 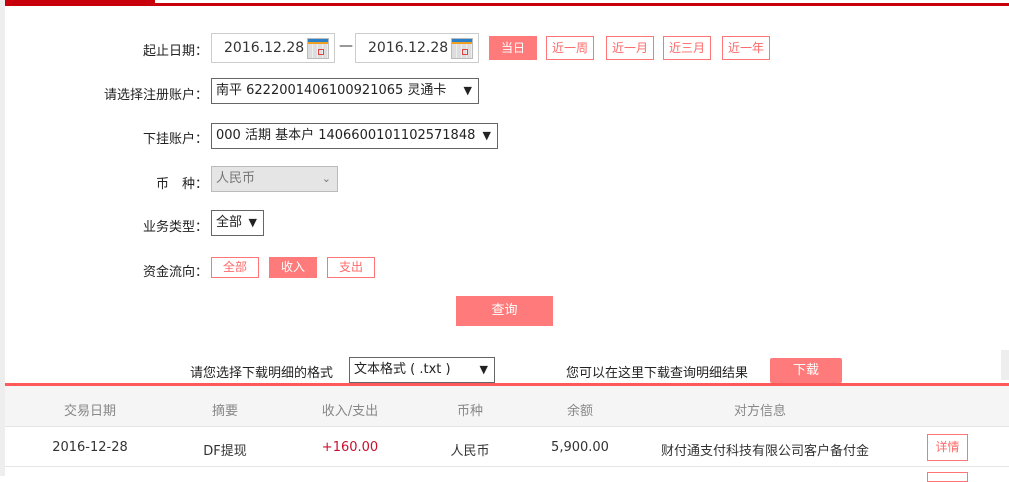 What do you see at coordinates (326, 178) in the screenshot?
I see `chevron-down-icon: ⌄` at bounding box center [326, 178].